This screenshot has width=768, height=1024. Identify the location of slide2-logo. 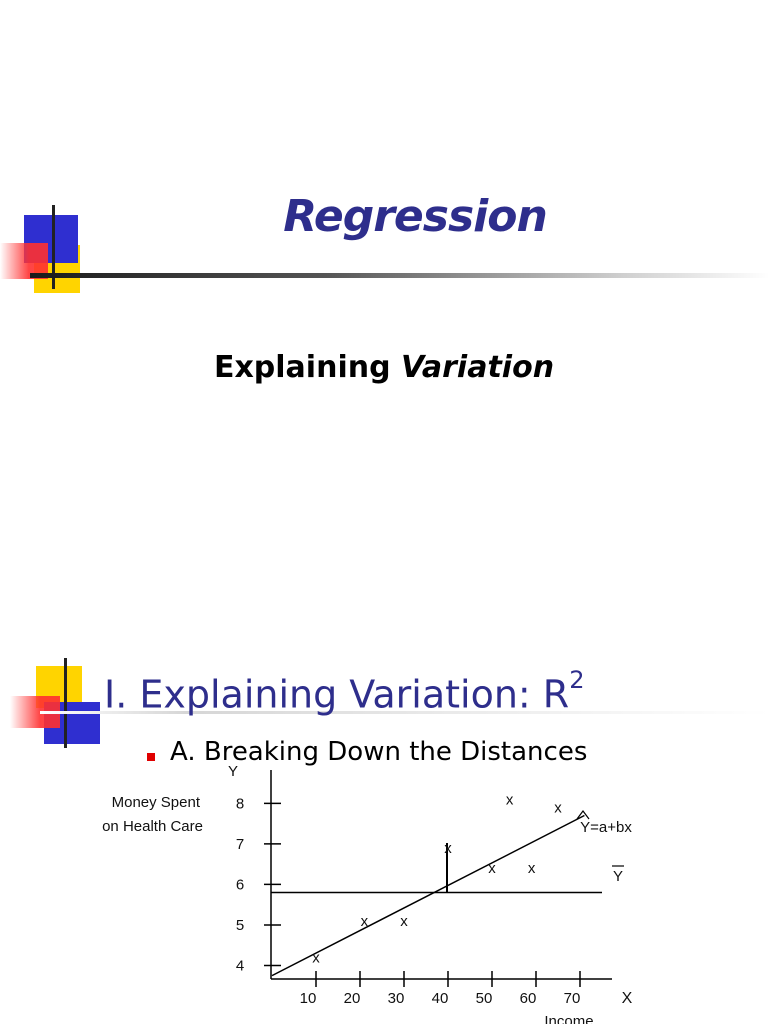
(55, 704).